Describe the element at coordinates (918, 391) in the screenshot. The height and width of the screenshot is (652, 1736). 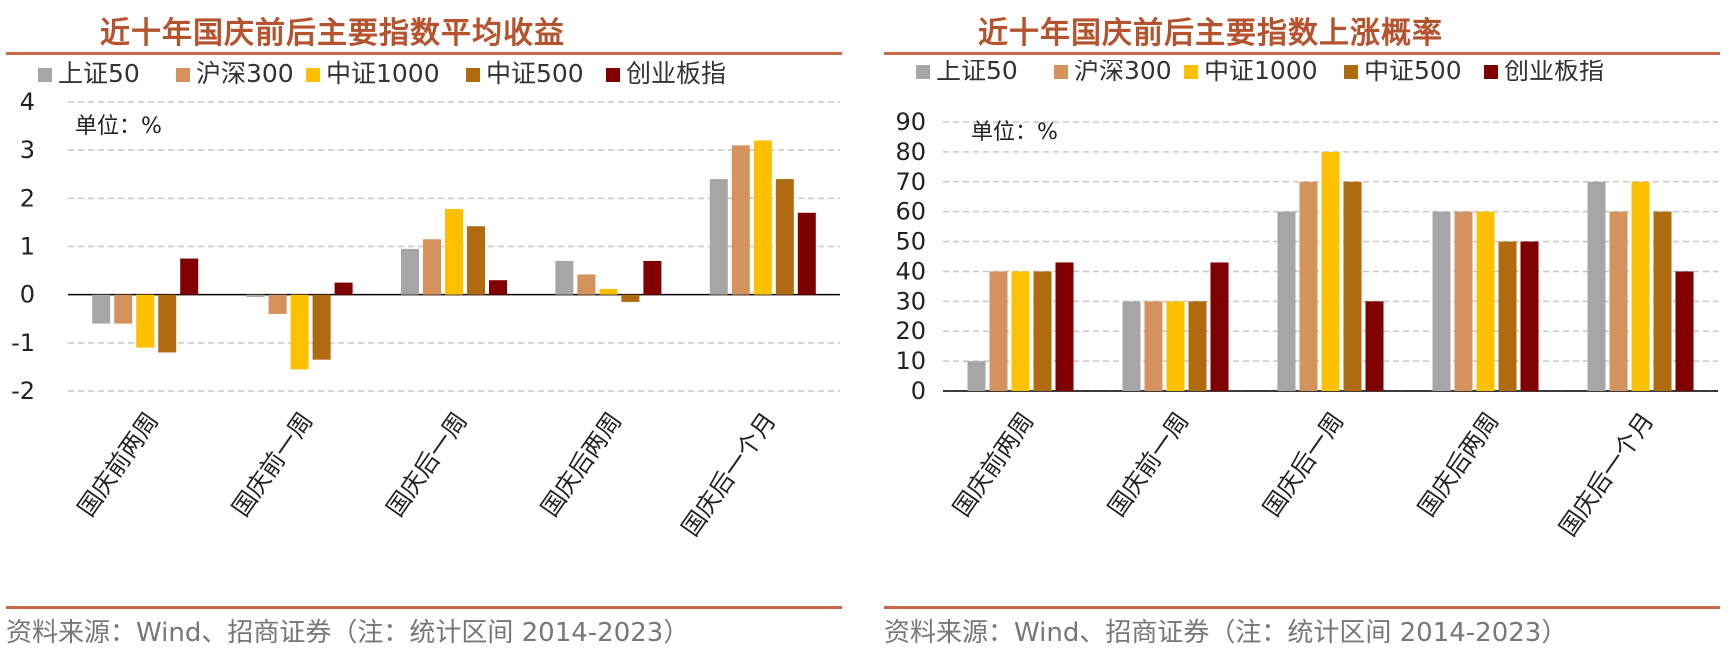
I see `y-tick-label: 0` at that location.